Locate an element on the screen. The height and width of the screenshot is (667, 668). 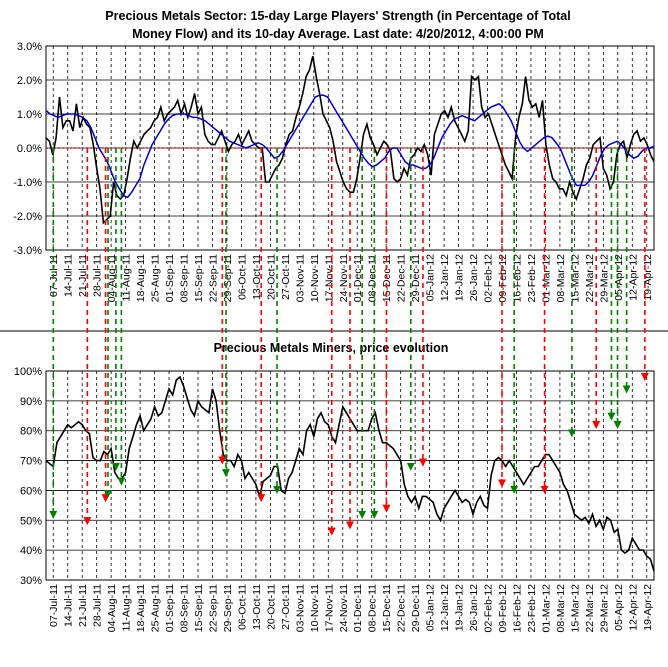
top-x-tick-label: 01-Mar-12 is located at coordinates (546, 278).